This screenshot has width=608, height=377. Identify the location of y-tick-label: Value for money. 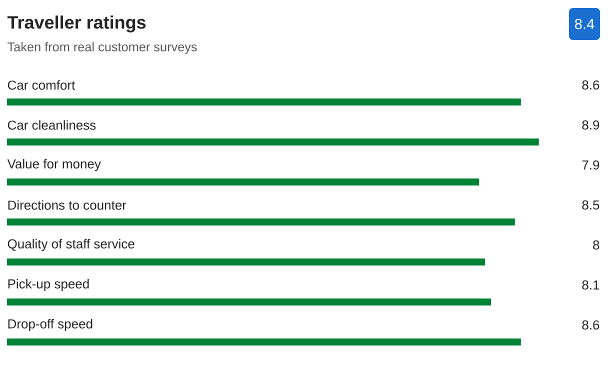
(54, 165).